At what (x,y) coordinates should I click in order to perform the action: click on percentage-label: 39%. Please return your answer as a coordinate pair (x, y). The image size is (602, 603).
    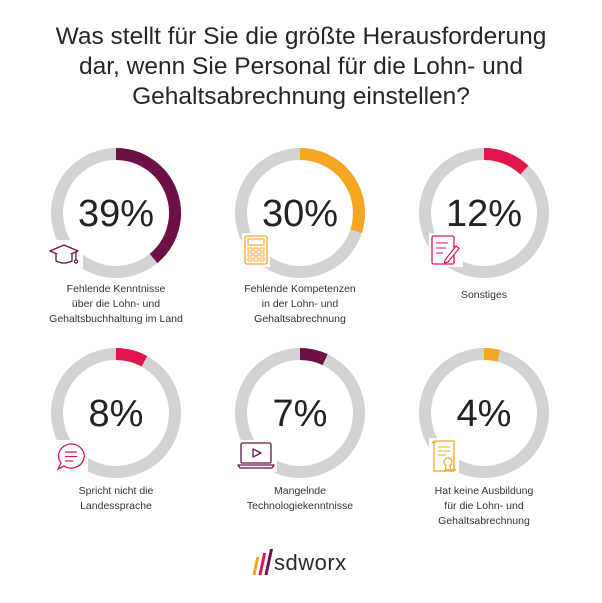
    Looking at the image, I should click on (116, 214).